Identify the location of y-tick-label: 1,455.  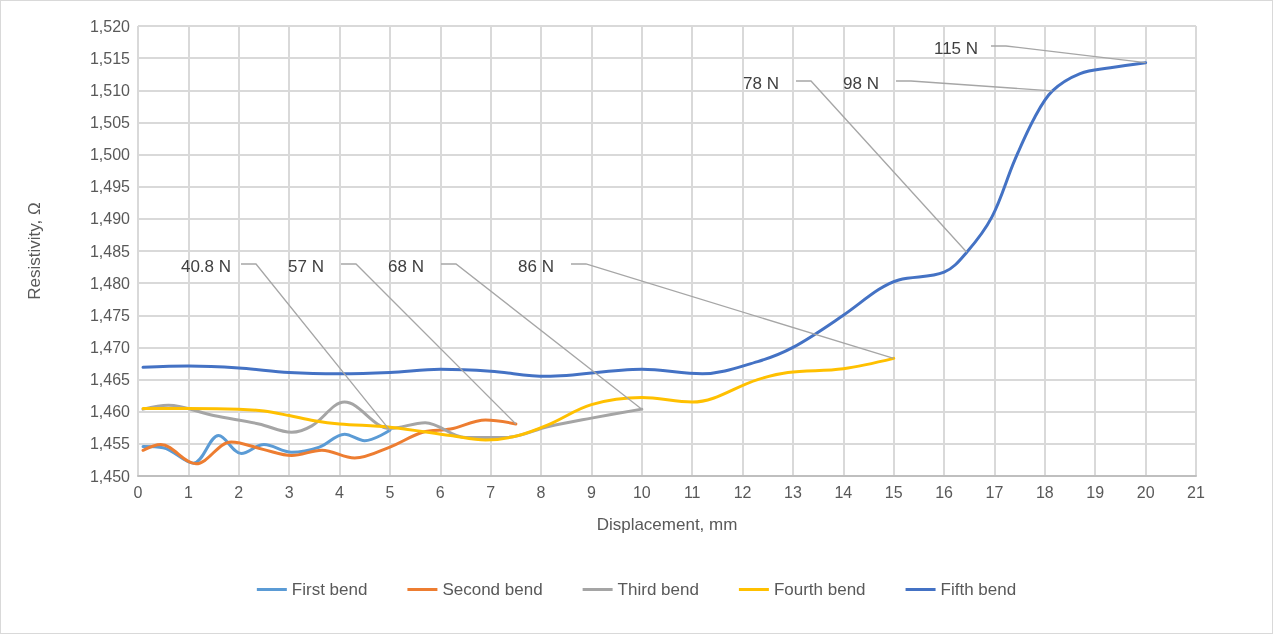
(110, 444).